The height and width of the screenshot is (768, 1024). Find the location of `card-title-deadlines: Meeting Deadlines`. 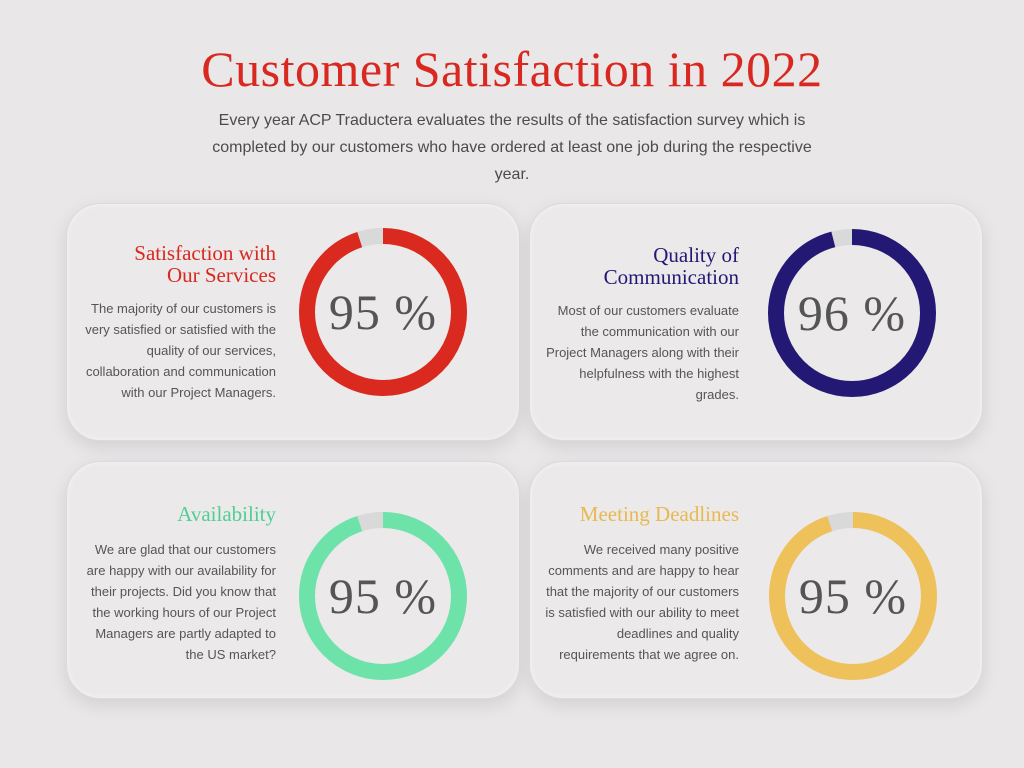

card-title-deadlines: Meeting Deadlines is located at coordinates (659, 514).